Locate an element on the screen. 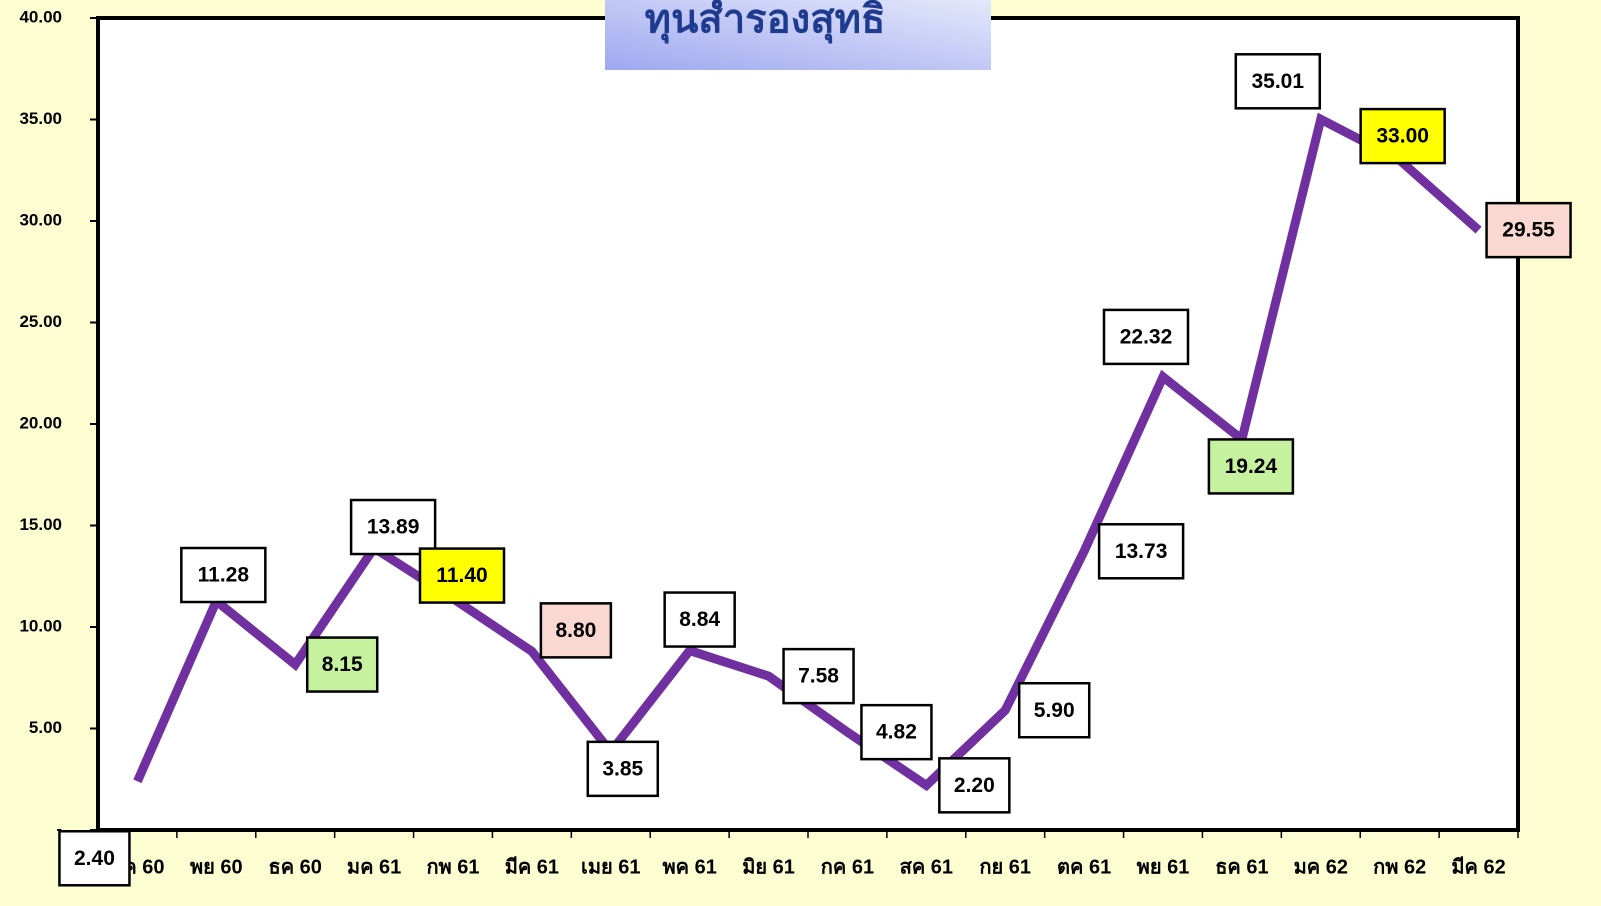 The height and width of the screenshot is (906, 1601). data-label: 8.15 is located at coordinates (342, 664).